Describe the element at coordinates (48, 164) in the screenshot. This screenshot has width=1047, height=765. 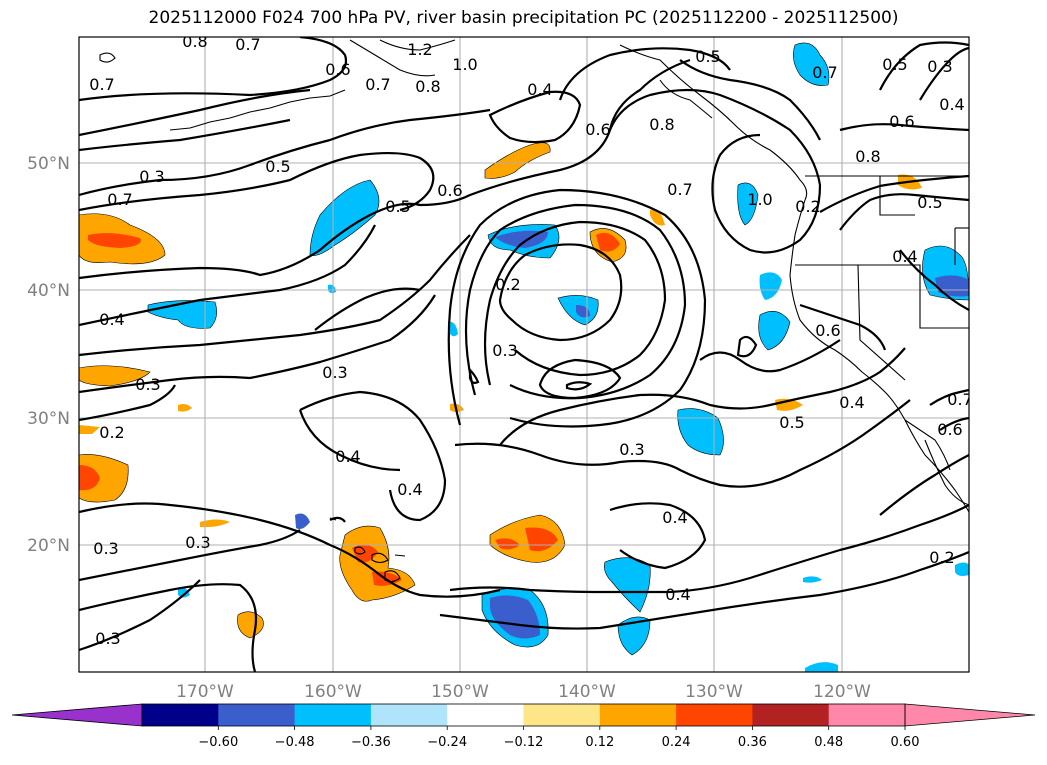
I see `lat-tick-label: 50°N` at that location.